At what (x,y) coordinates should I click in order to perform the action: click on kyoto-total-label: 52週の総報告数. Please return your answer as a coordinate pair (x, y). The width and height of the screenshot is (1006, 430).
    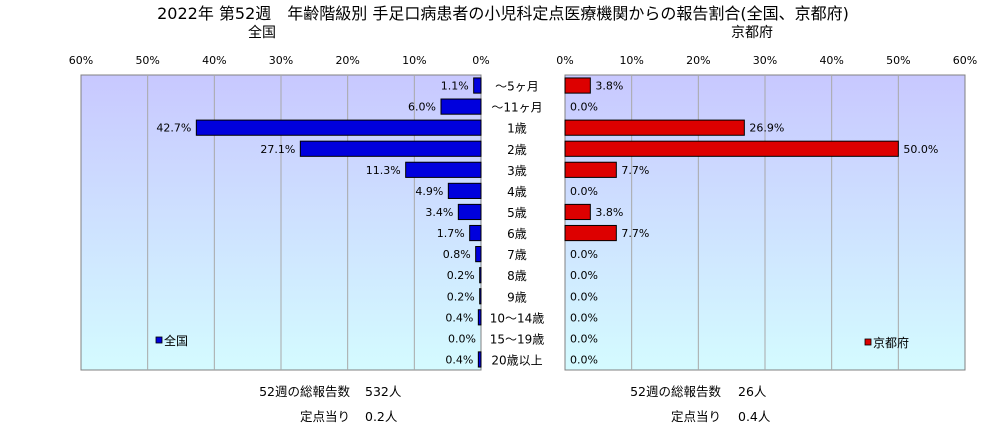
    Looking at the image, I should click on (675, 391).